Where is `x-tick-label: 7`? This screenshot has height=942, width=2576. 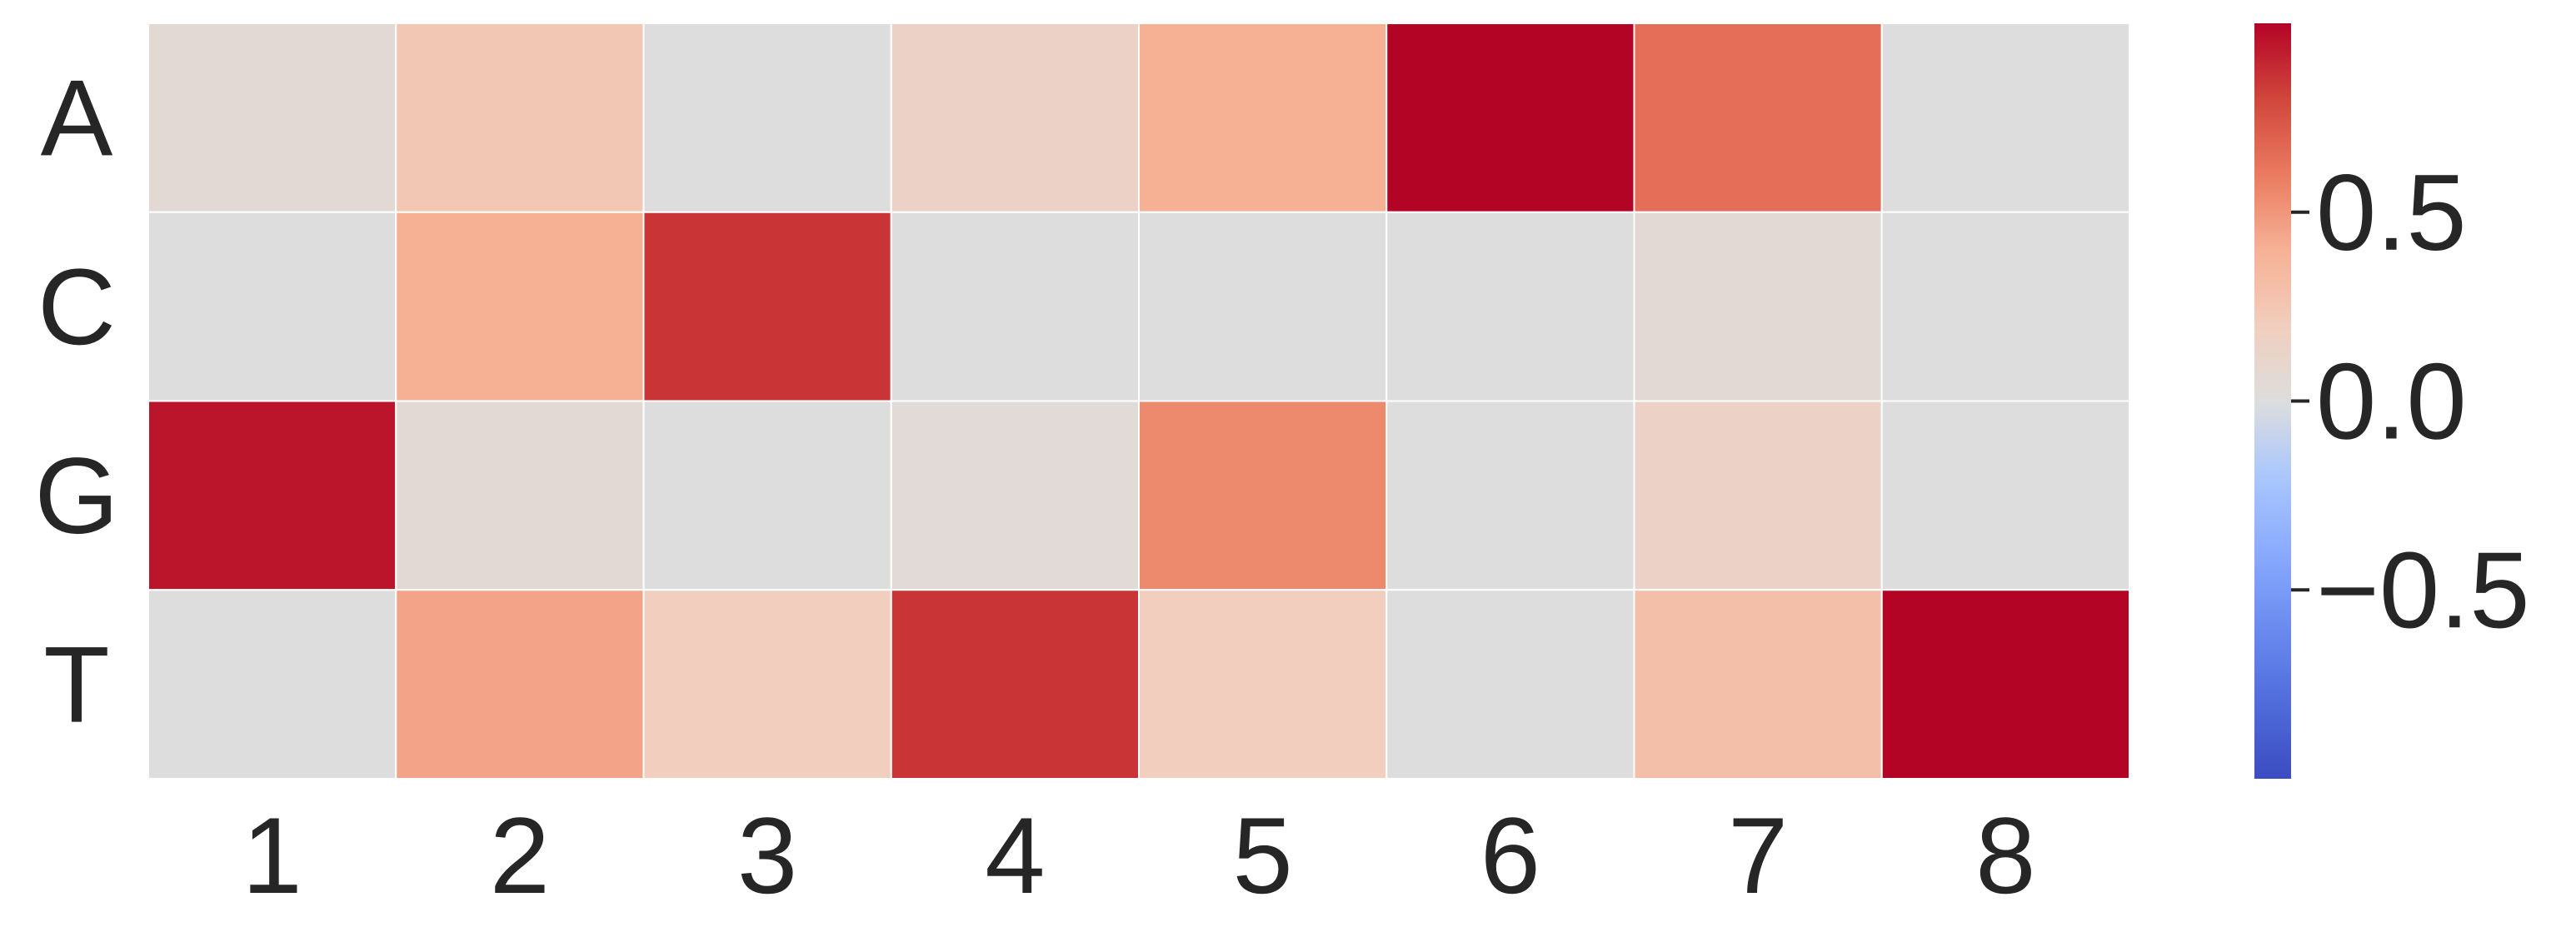
x-tick-label: 7 is located at coordinates (1758, 856).